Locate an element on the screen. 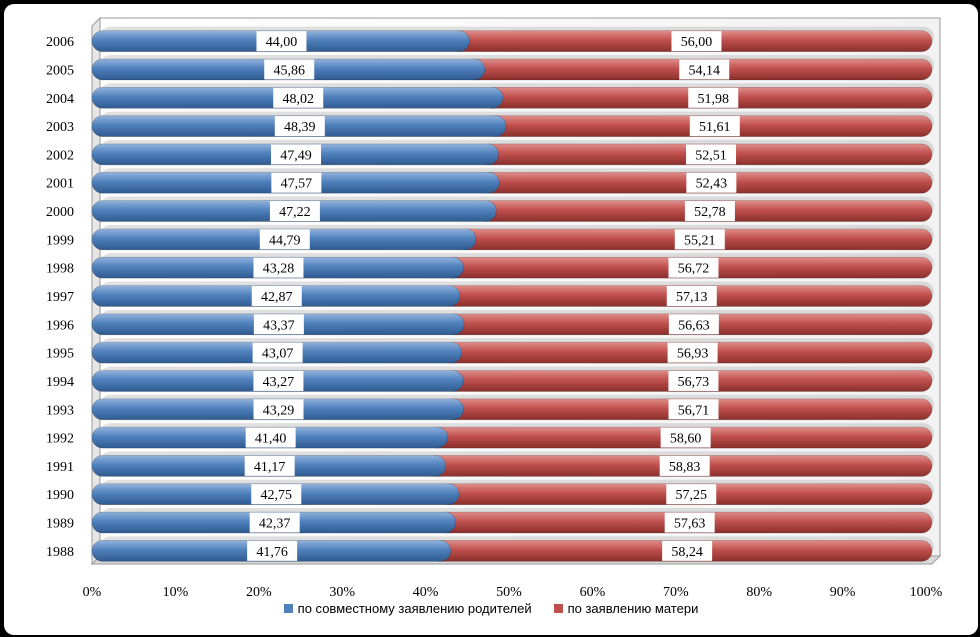 The image size is (980, 637). y-tick-label: 1999 is located at coordinates (60, 240).